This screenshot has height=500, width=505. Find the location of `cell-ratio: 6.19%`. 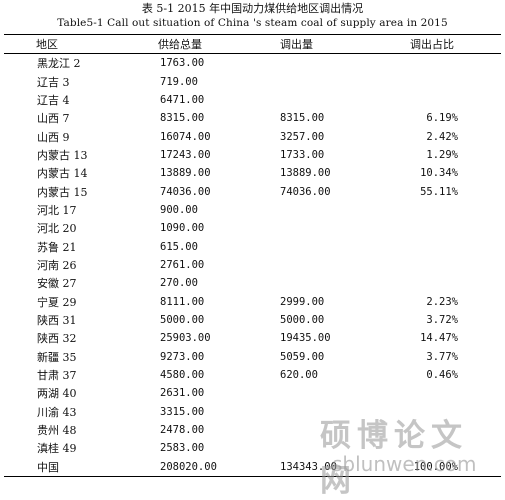

cell-ratio: 6.19% is located at coordinates (442, 118).